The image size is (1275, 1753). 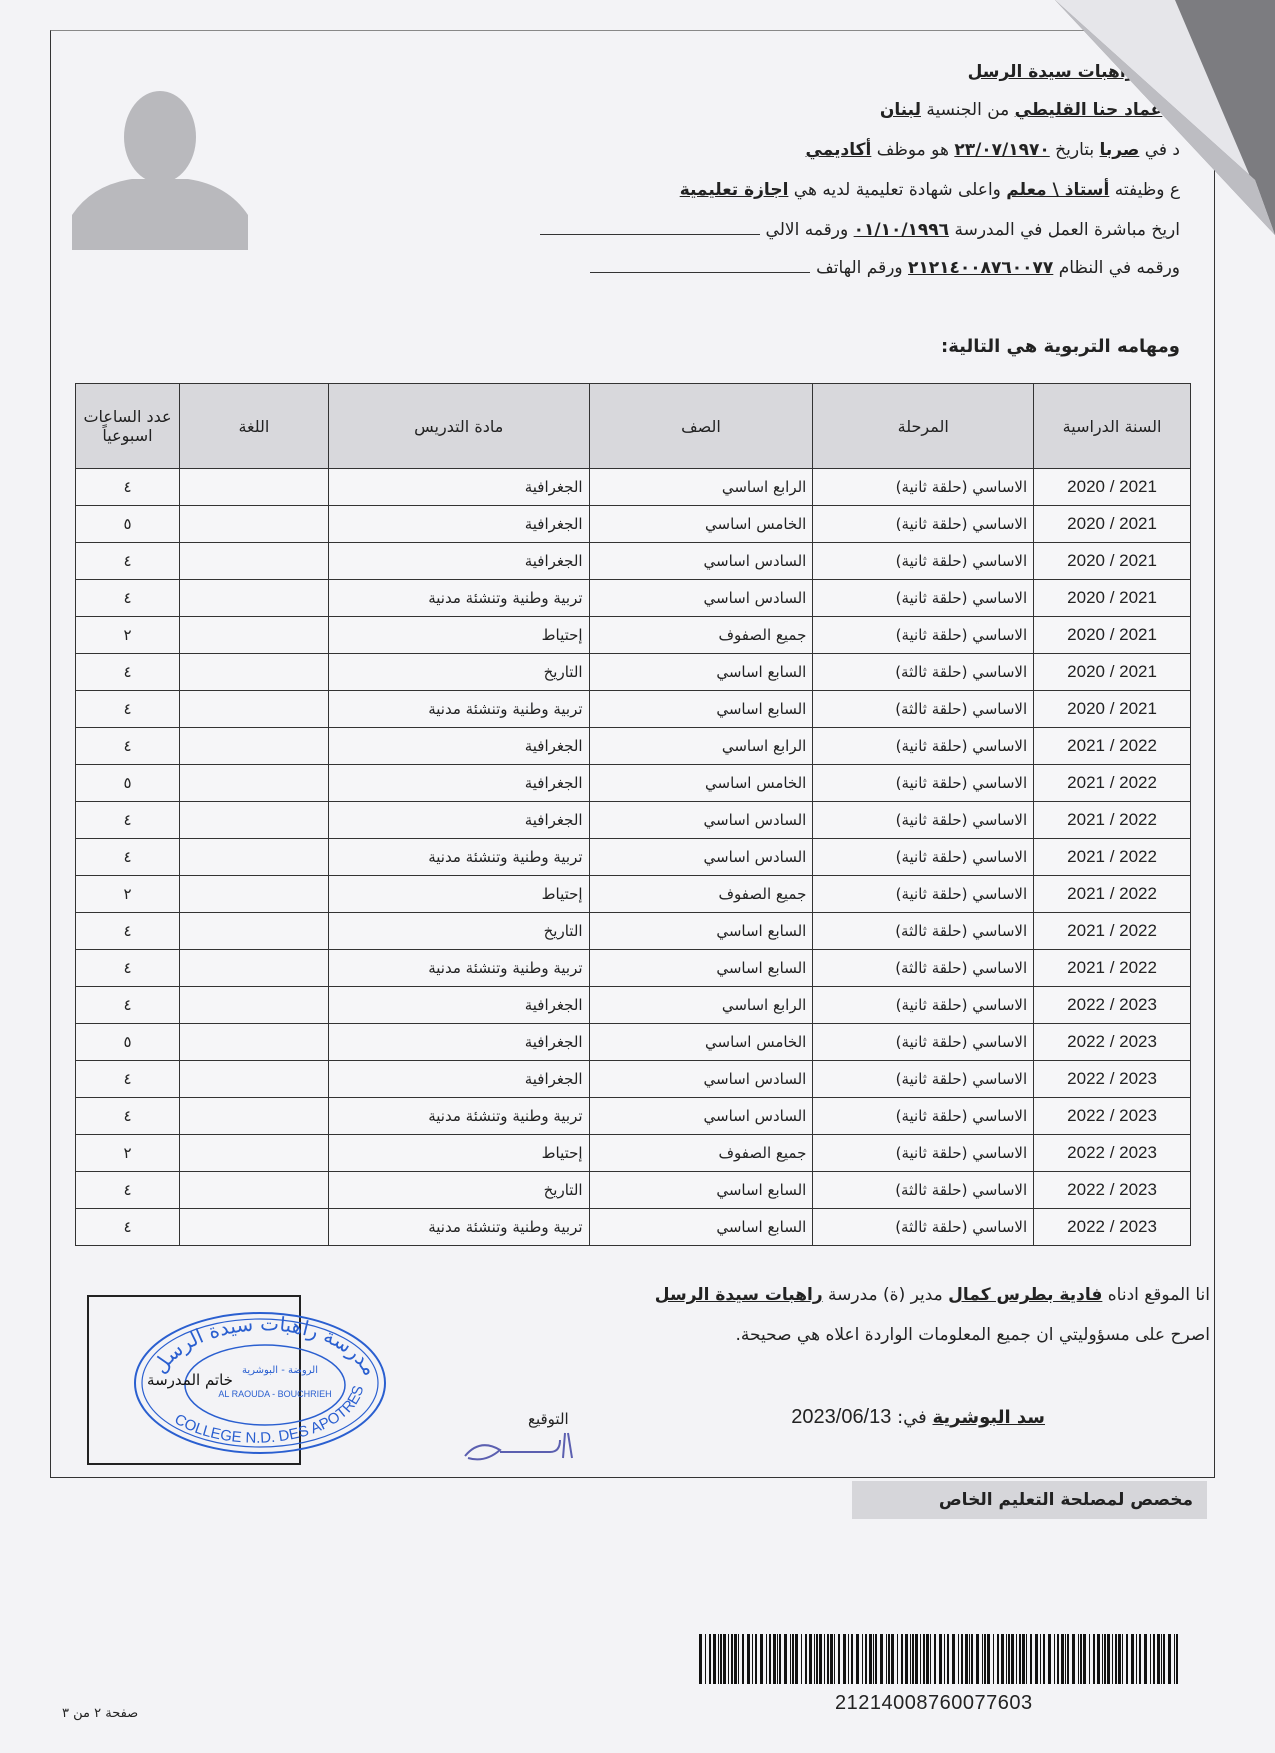 What do you see at coordinates (738, 1295) in the screenshot?
I see `school-name: راهبات سيدة الرسل` at bounding box center [738, 1295].